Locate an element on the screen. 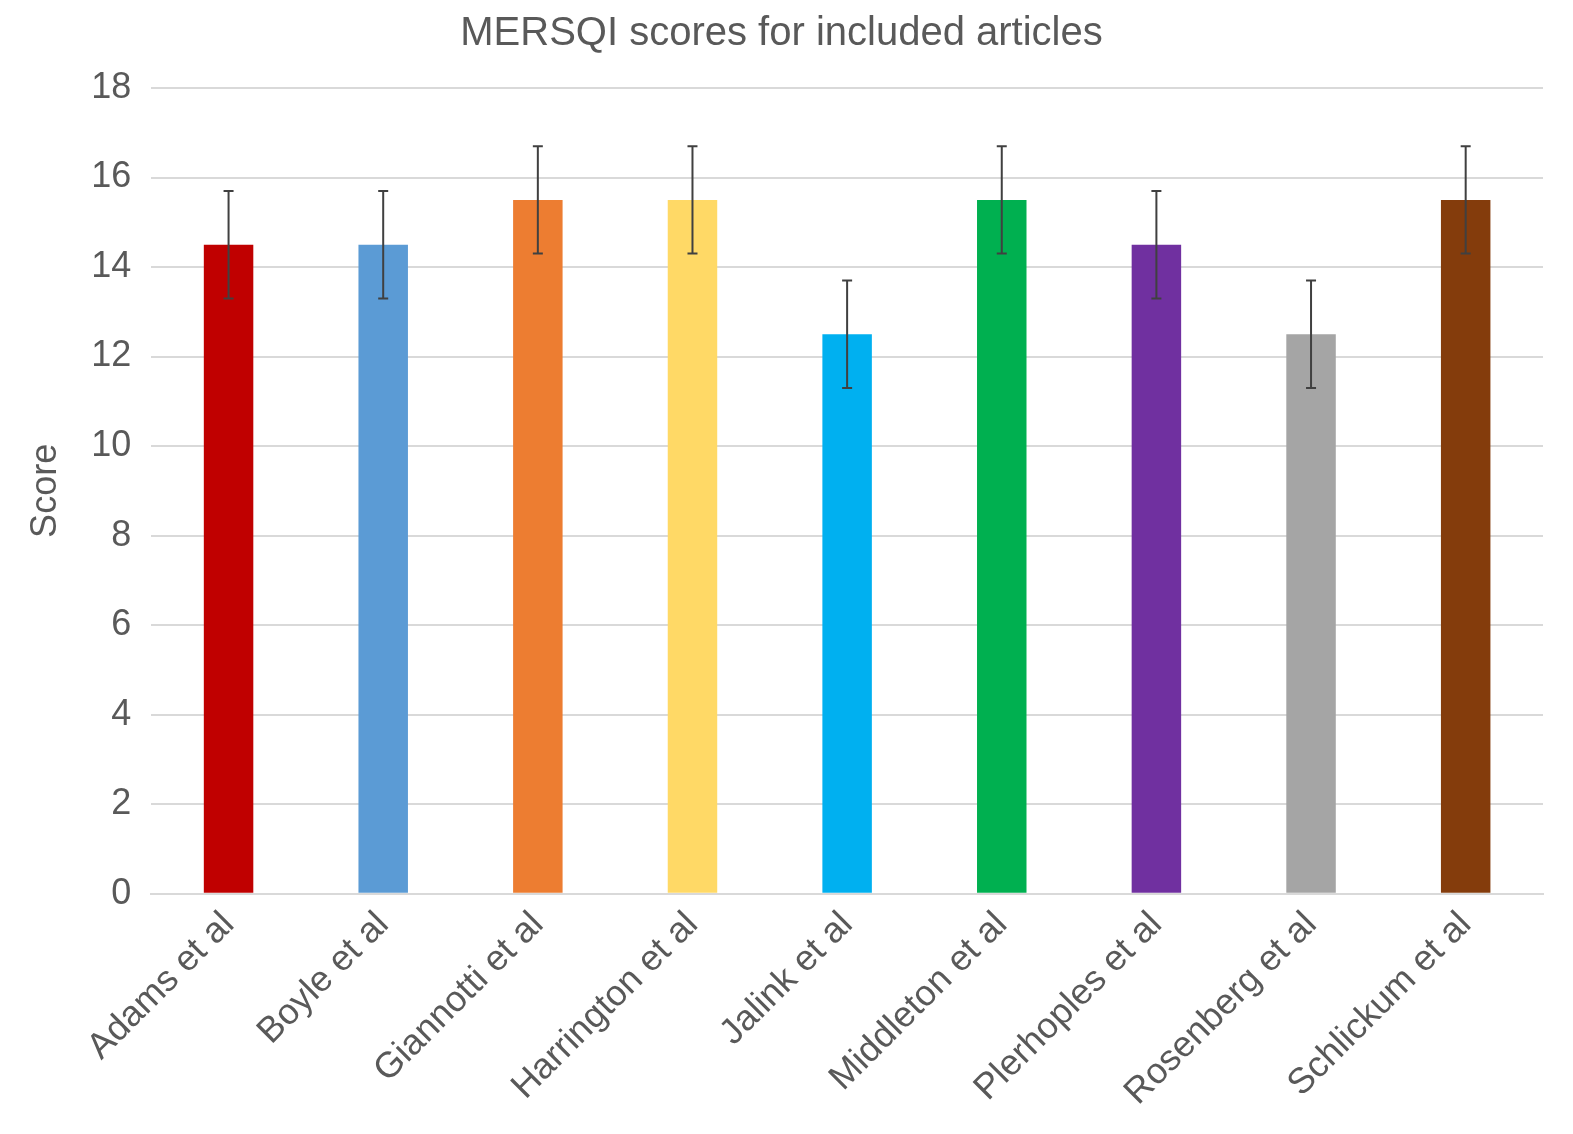  y-tick-label: 0 is located at coordinates (121, 891).